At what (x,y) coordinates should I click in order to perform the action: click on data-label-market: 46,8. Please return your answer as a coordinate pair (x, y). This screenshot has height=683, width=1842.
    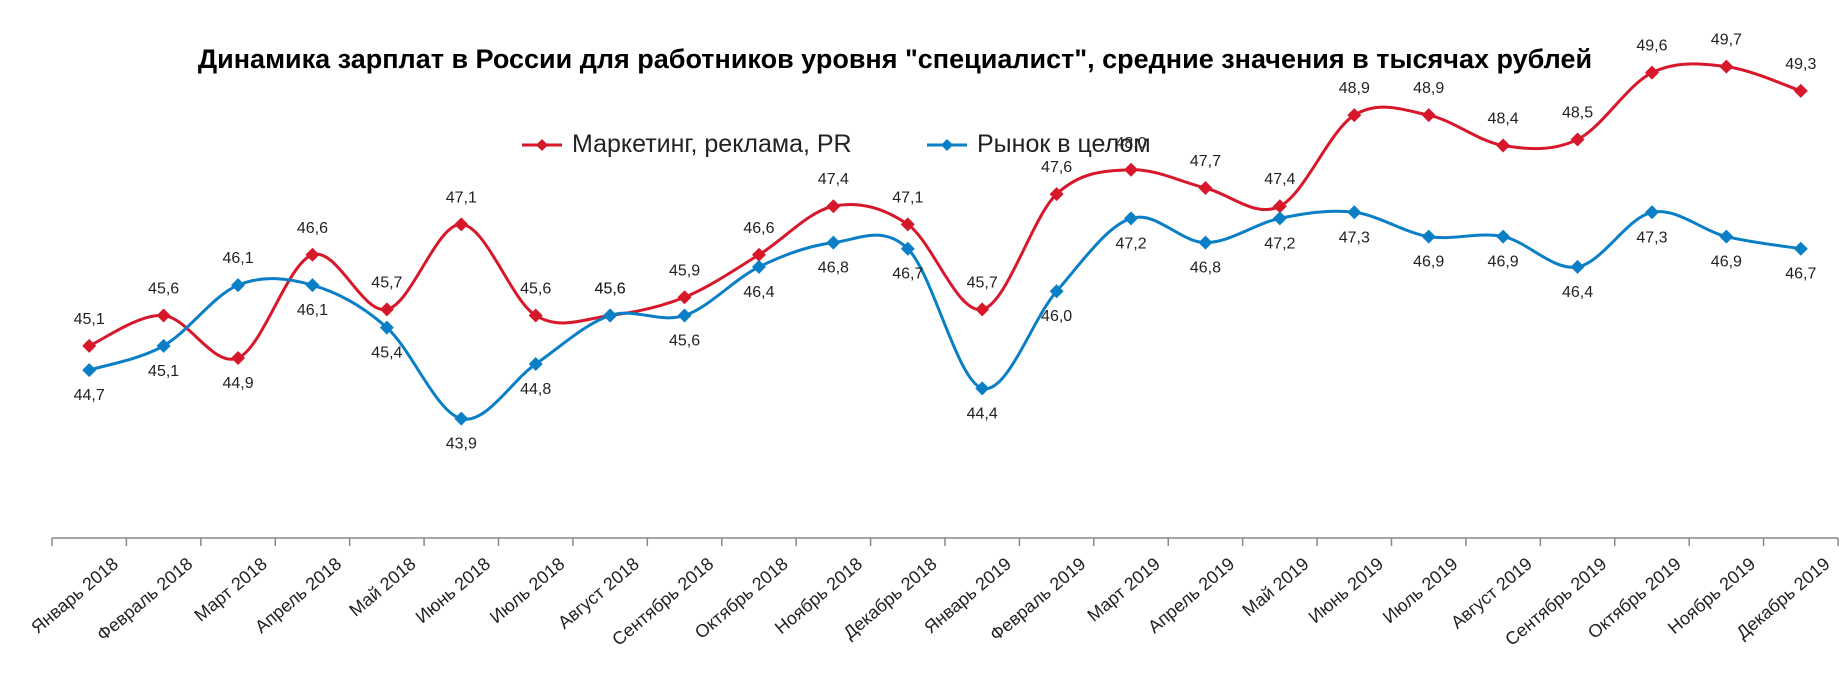
    Looking at the image, I should click on (1205, 268).